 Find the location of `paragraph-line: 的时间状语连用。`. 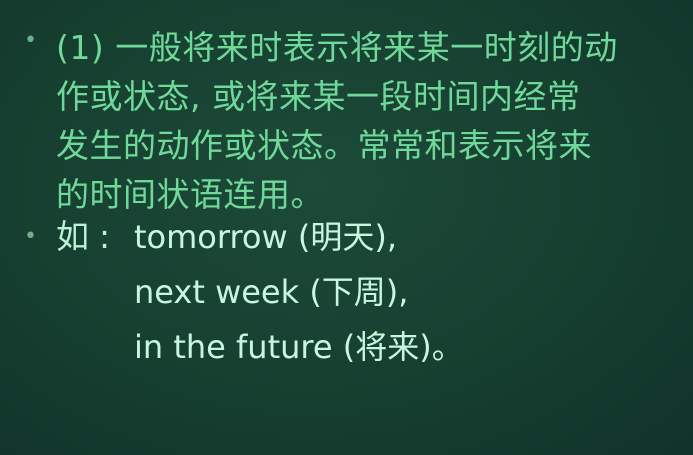

paragraph-line: 的时间状语连用。 is located at coordinates (190, 194).